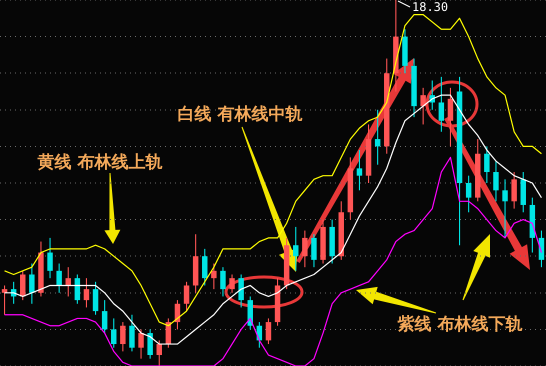 Image resolution: width=546 pixels, height=366 pixels. I want to click on annotation: 18.30, so click(430, 7).